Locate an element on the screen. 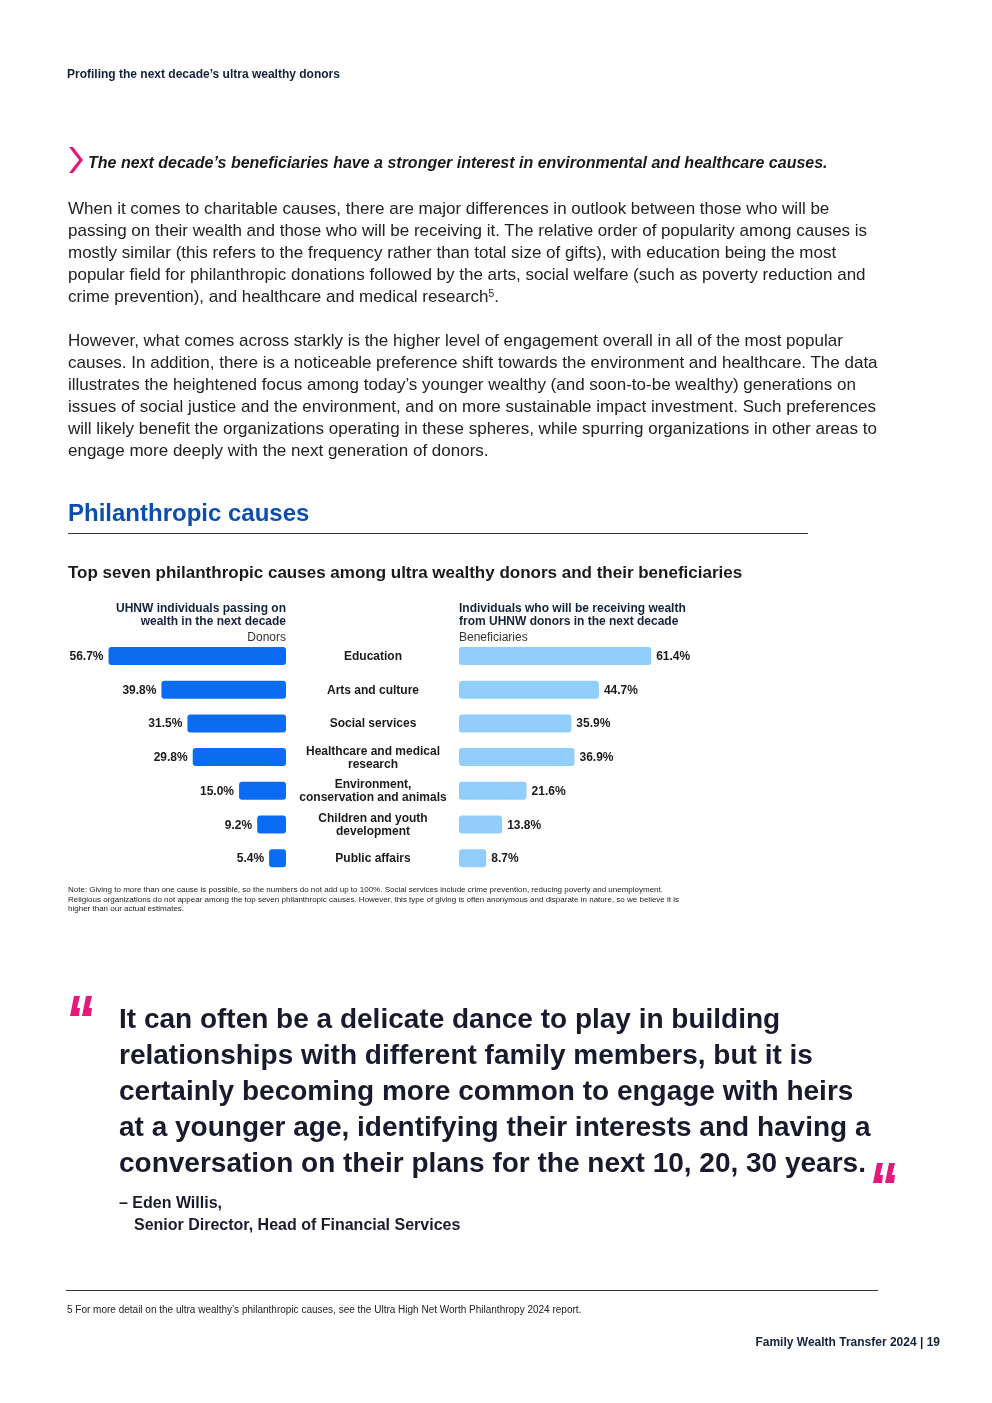 The height and width of the screenshot is (1403, 992). text: – Eden Willis, is located at coordinates (170, 1202).